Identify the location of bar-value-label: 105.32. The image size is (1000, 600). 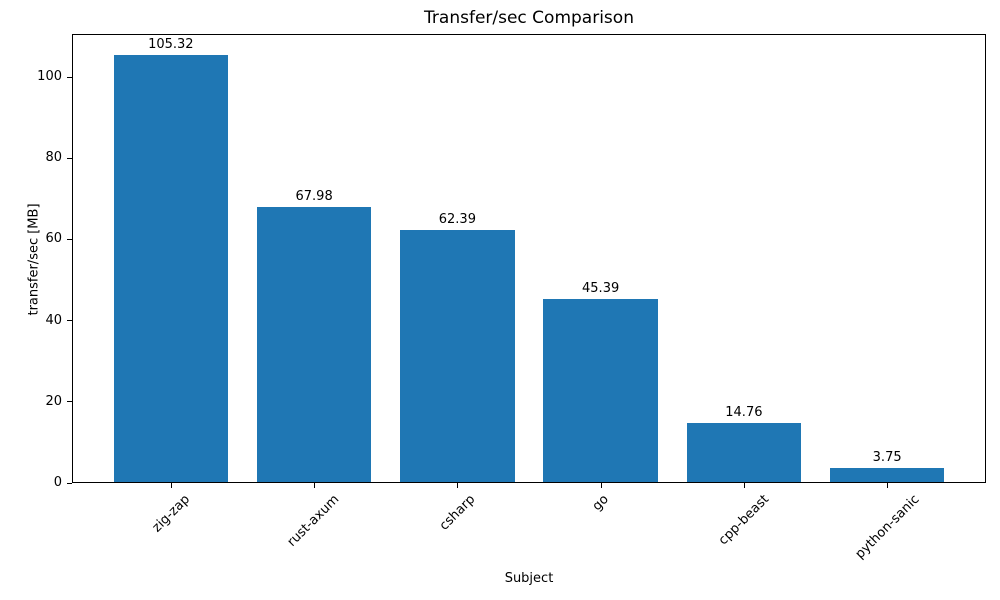
(171, 45).